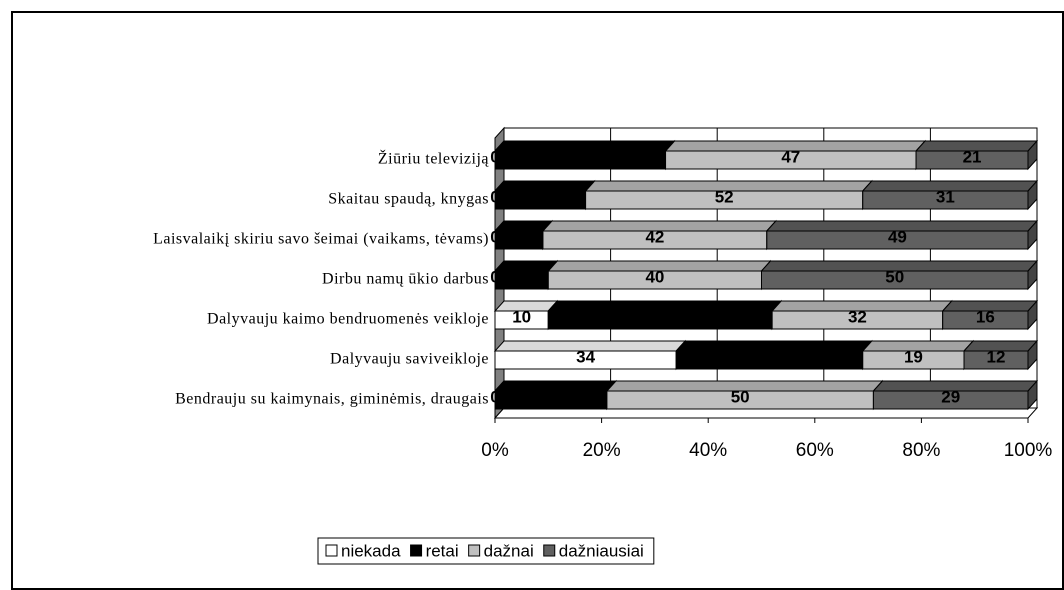  What do you see at coordinates (585, 356) in the screenshot?
I see `data-label: 34` at bounding box center [585, 356].